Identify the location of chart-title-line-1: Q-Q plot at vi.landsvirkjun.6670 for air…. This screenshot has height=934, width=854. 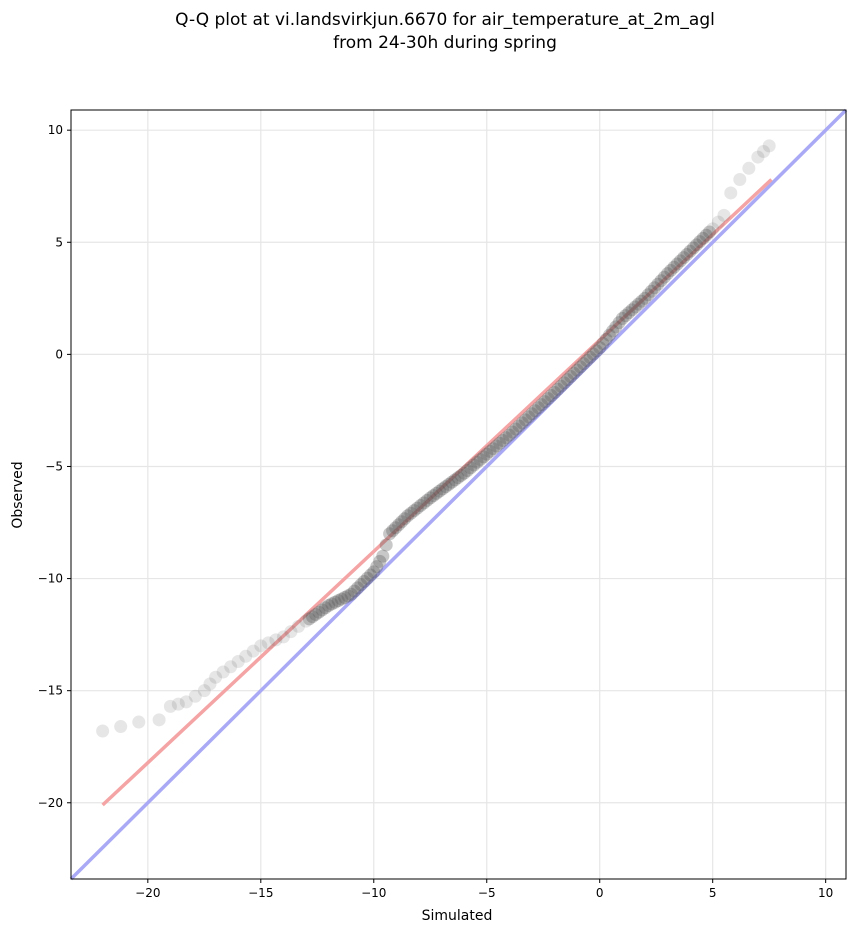
(445, 20).